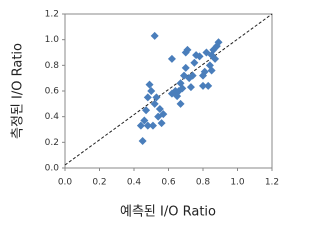 The height and width of the screenshot is (240, 320). Describe the element at coordinates (272, 183) in the screenshot. I see `x-tick-label: 1.2` at that location.